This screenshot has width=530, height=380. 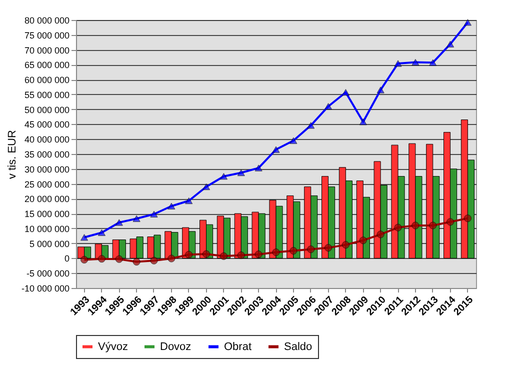 I want to click on y-axis-title: v tis. EUR, so click(x=12, y=154).